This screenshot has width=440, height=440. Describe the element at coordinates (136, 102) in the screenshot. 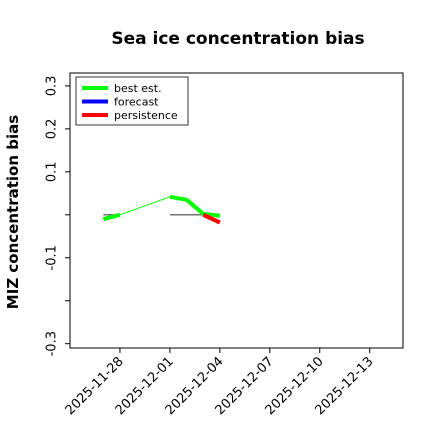

I see `legend-label-1: forecast` at that location.